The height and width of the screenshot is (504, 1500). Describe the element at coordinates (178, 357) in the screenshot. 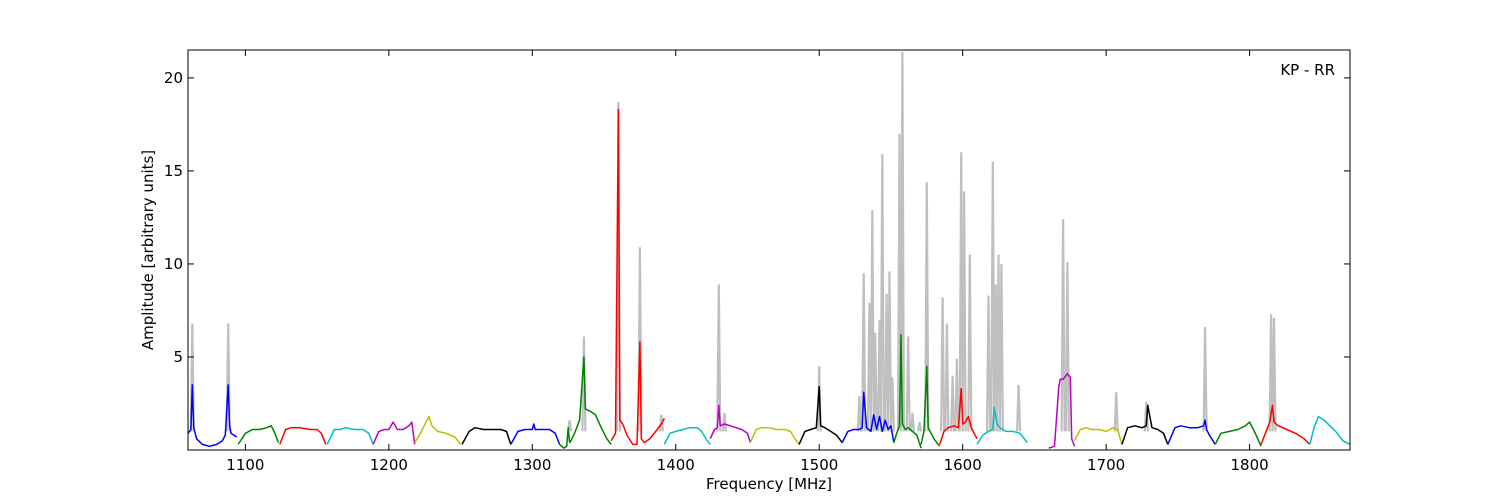

I see `y-tick-label-0: 5` at that location.